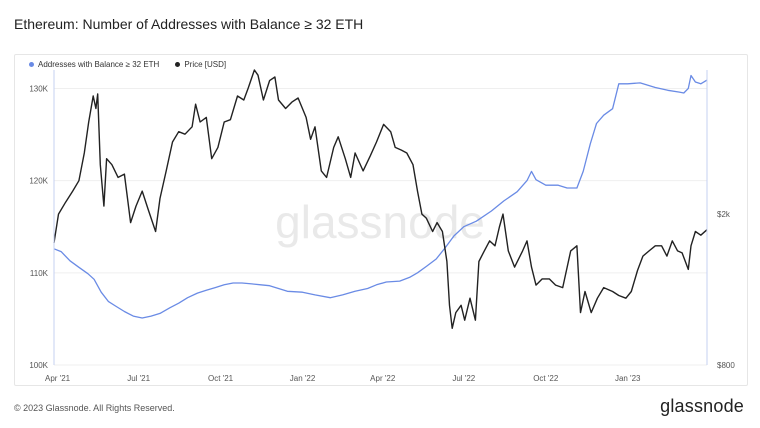 This screenshot has height=428, width=760. Describe the element at coordinates (205, 64) in the screenshot. I see `legend-label-price: Price [USD]` at that location.